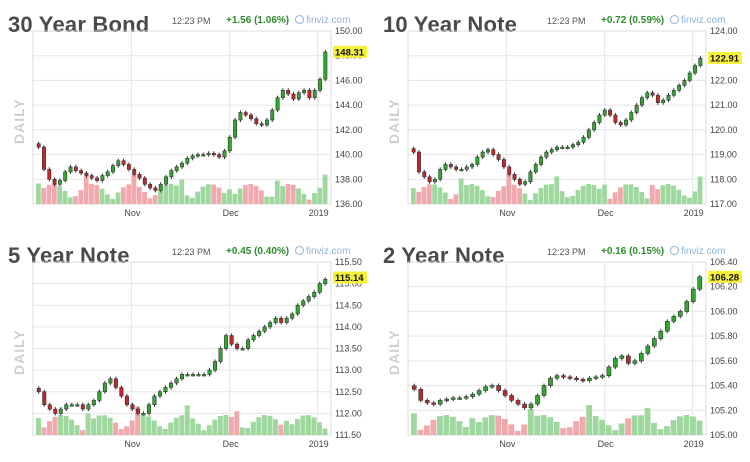 Image resolution: width=750 pixels, height=462 pixels. I want to click on price-change: +0.45 (0.40%), so click(258, 251).